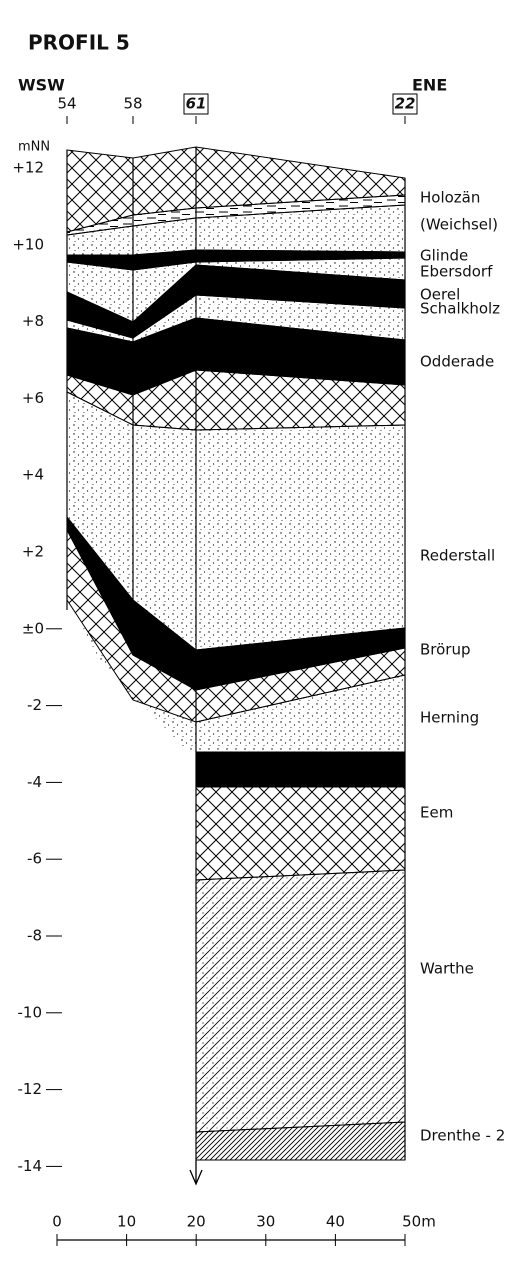 This screenshot has width=531, height=1273. Describe the element at coordinates (57, 1222) in the screenshot. I see `scale-label: 0` at that location.